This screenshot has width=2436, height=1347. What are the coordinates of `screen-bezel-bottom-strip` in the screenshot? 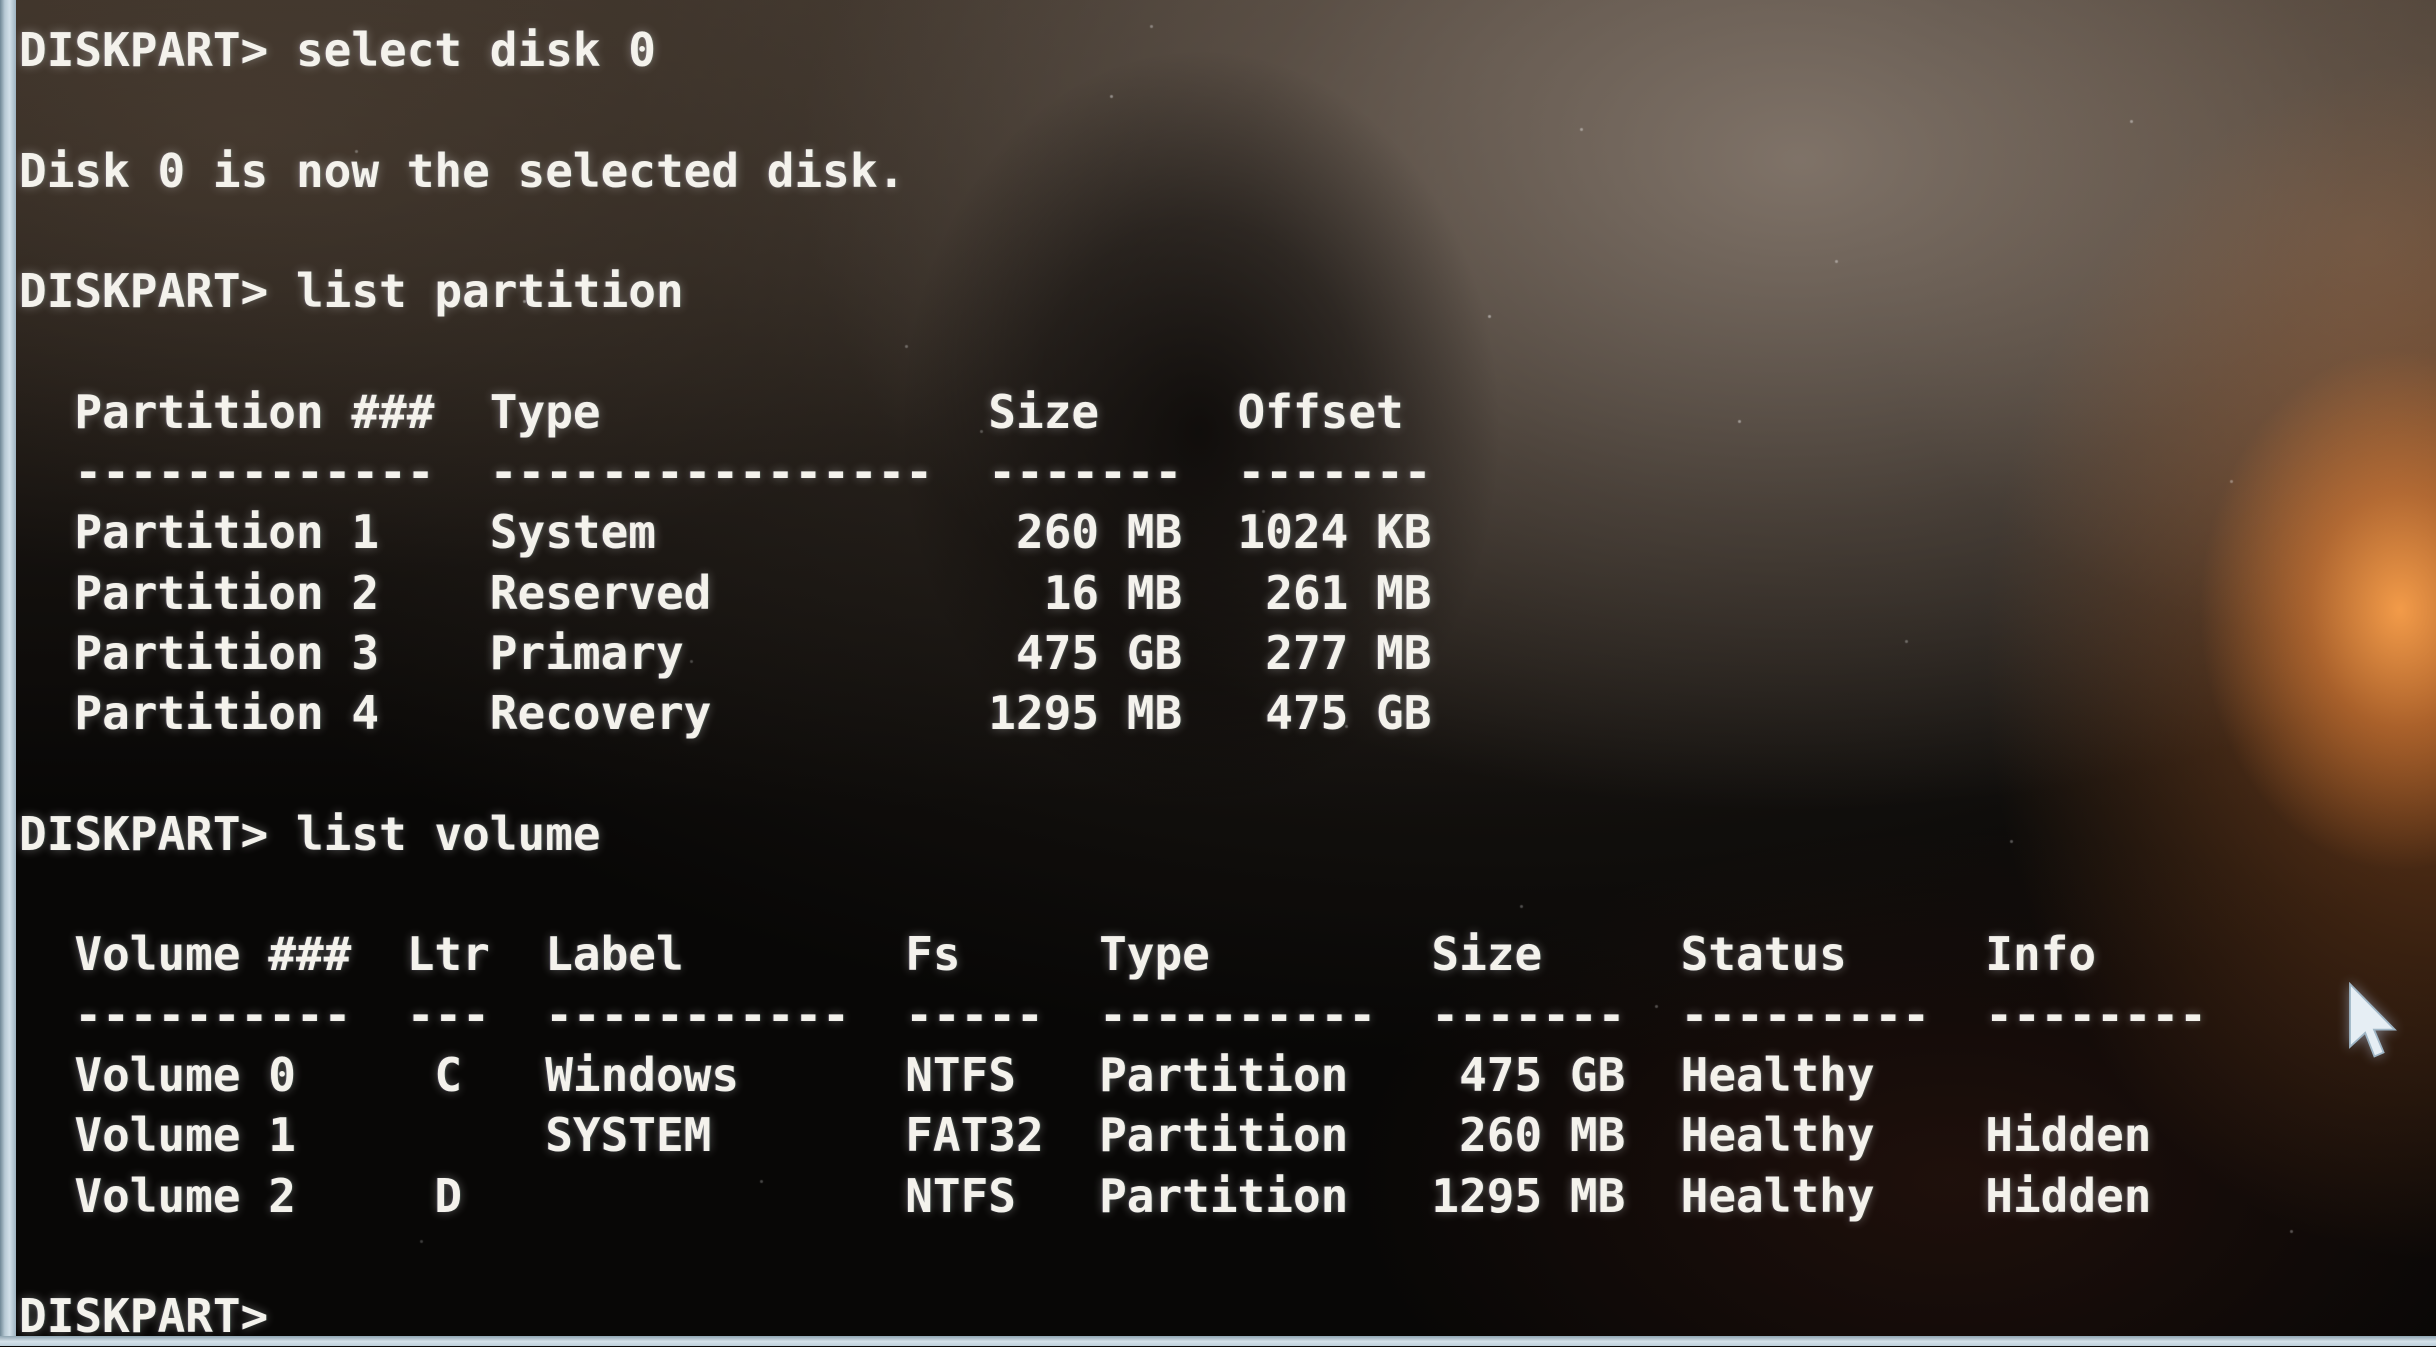 It's located at (1218, 1341).